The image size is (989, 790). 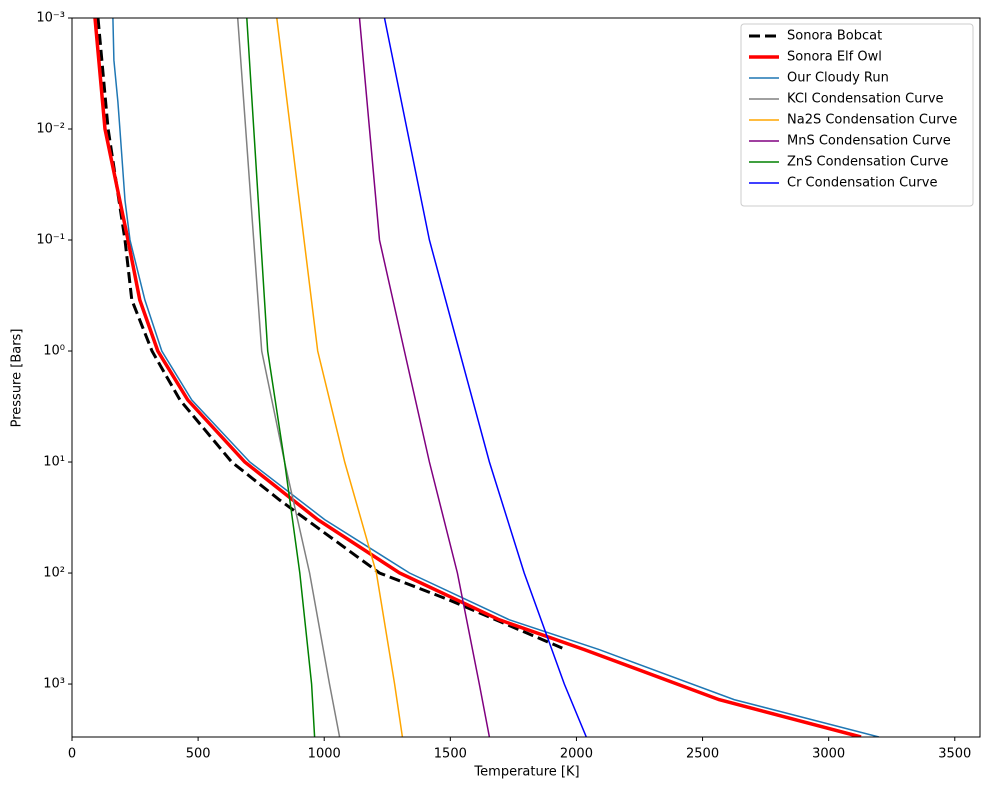 What do you see at coordinates (54, 573) in the screenshot?
I see `y-tick-label: 10²` at bounding box center [54, 573].